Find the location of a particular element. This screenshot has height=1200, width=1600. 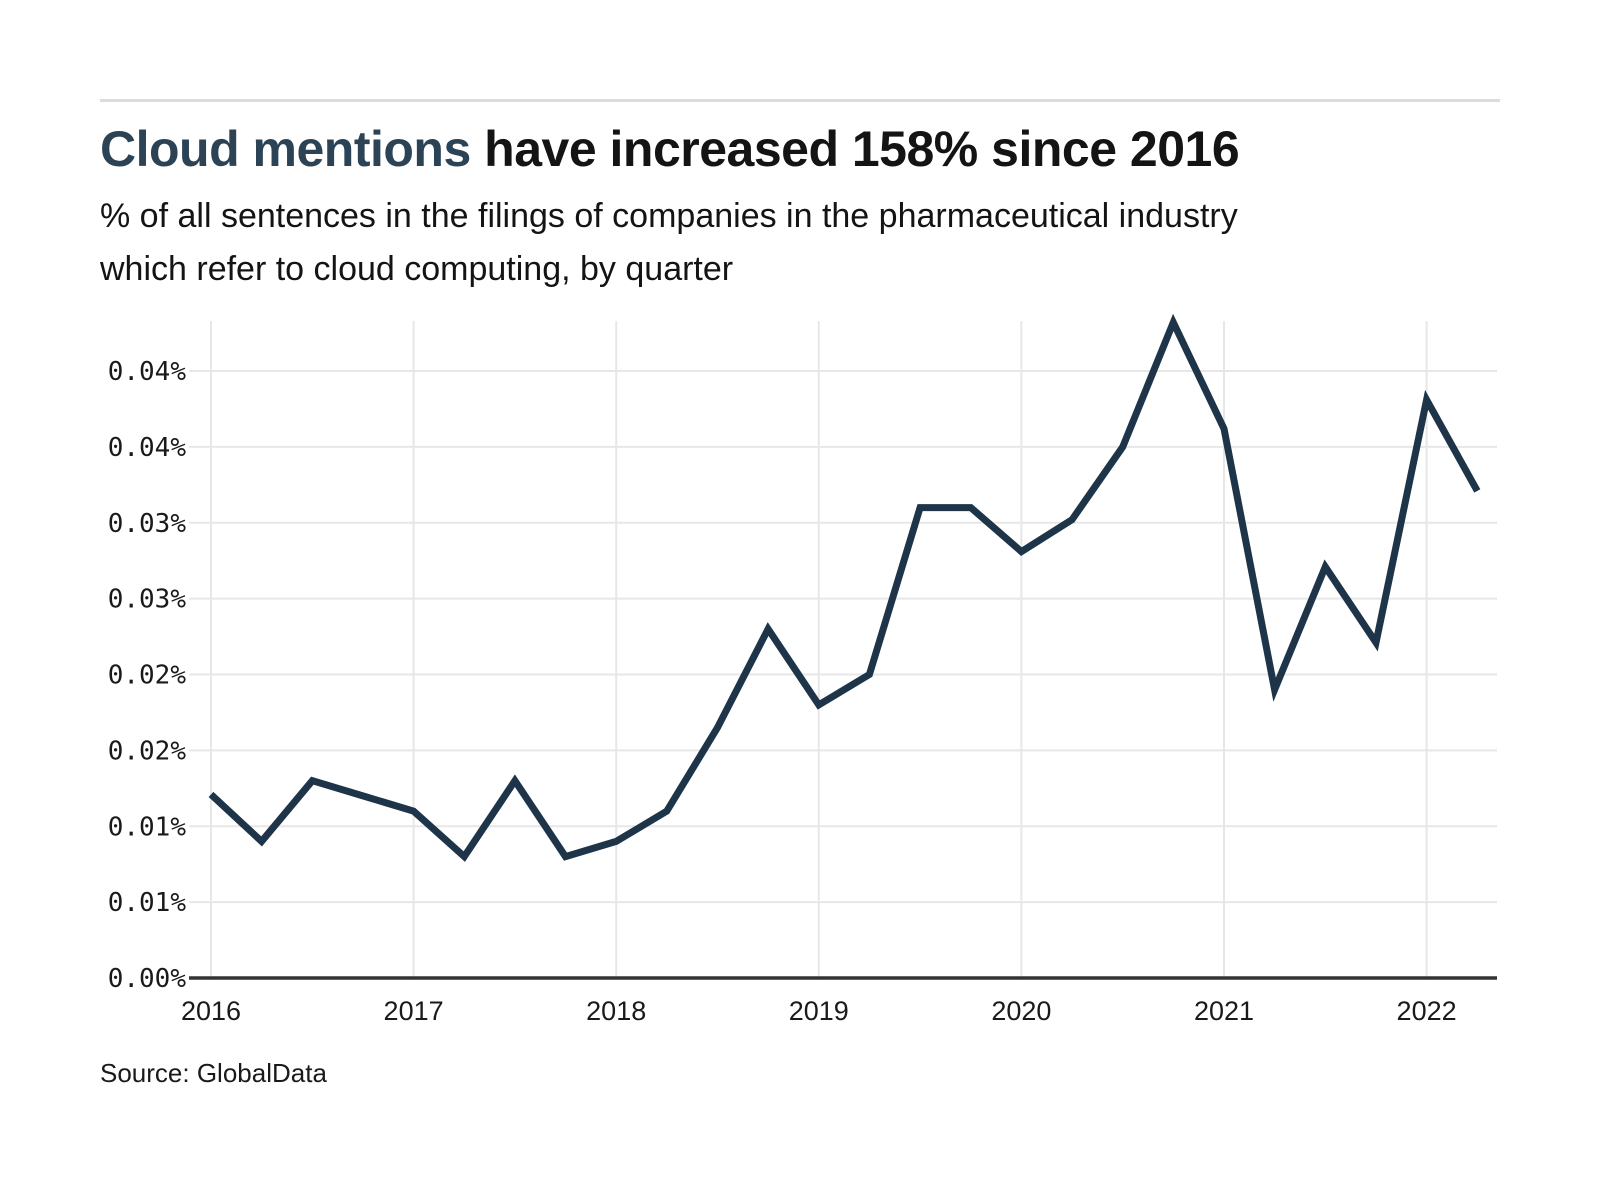

source-text: Source: GlobalData is located at coordinates (213, 1073).